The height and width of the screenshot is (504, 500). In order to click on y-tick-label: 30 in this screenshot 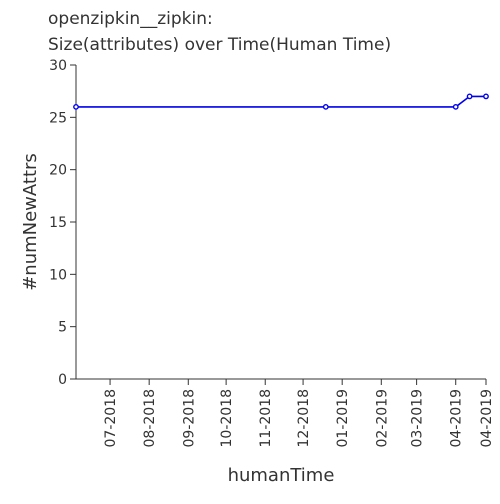, I will do `click(58, 66)`.